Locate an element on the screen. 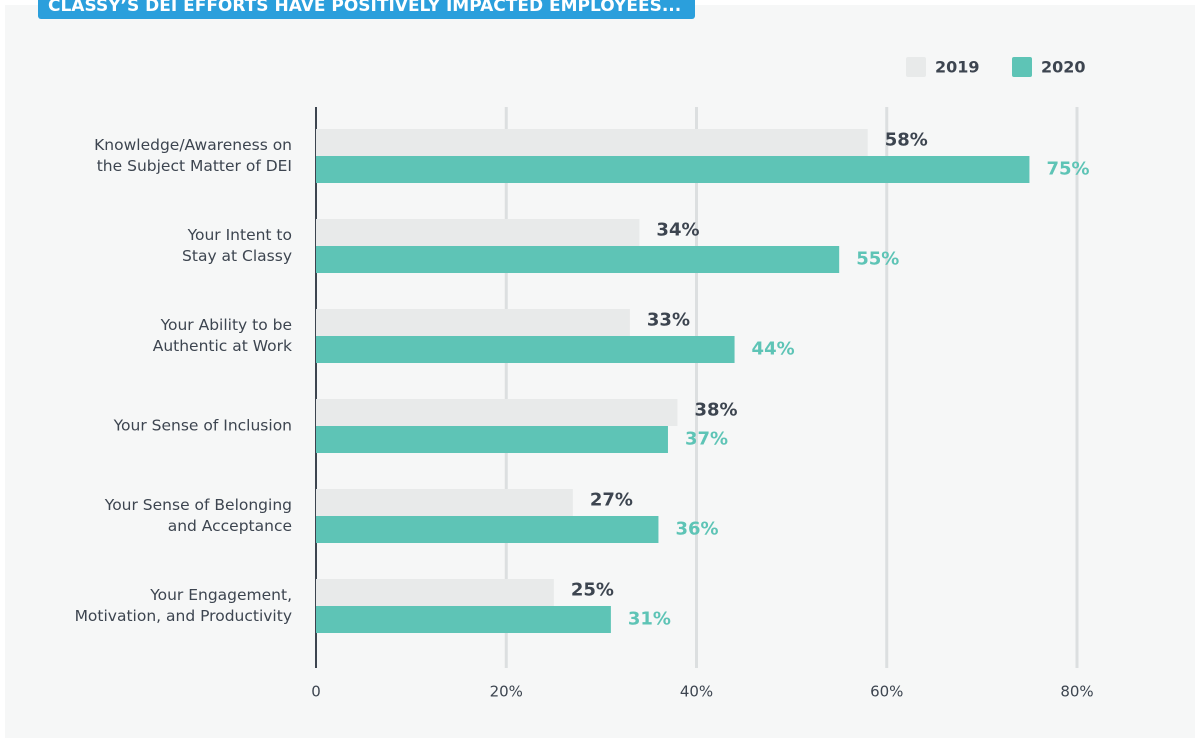 This screenshot has height=738, width=1195. value-label: 44% is located at coordinates (773, 349).